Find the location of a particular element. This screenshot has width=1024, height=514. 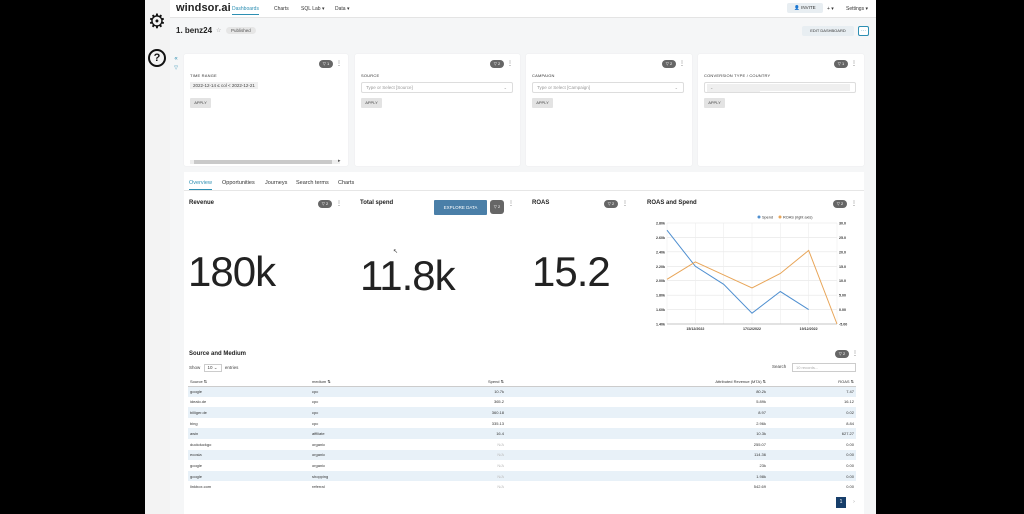

filter-toggle-icon: ▽ is located at coordinates (176, 68).